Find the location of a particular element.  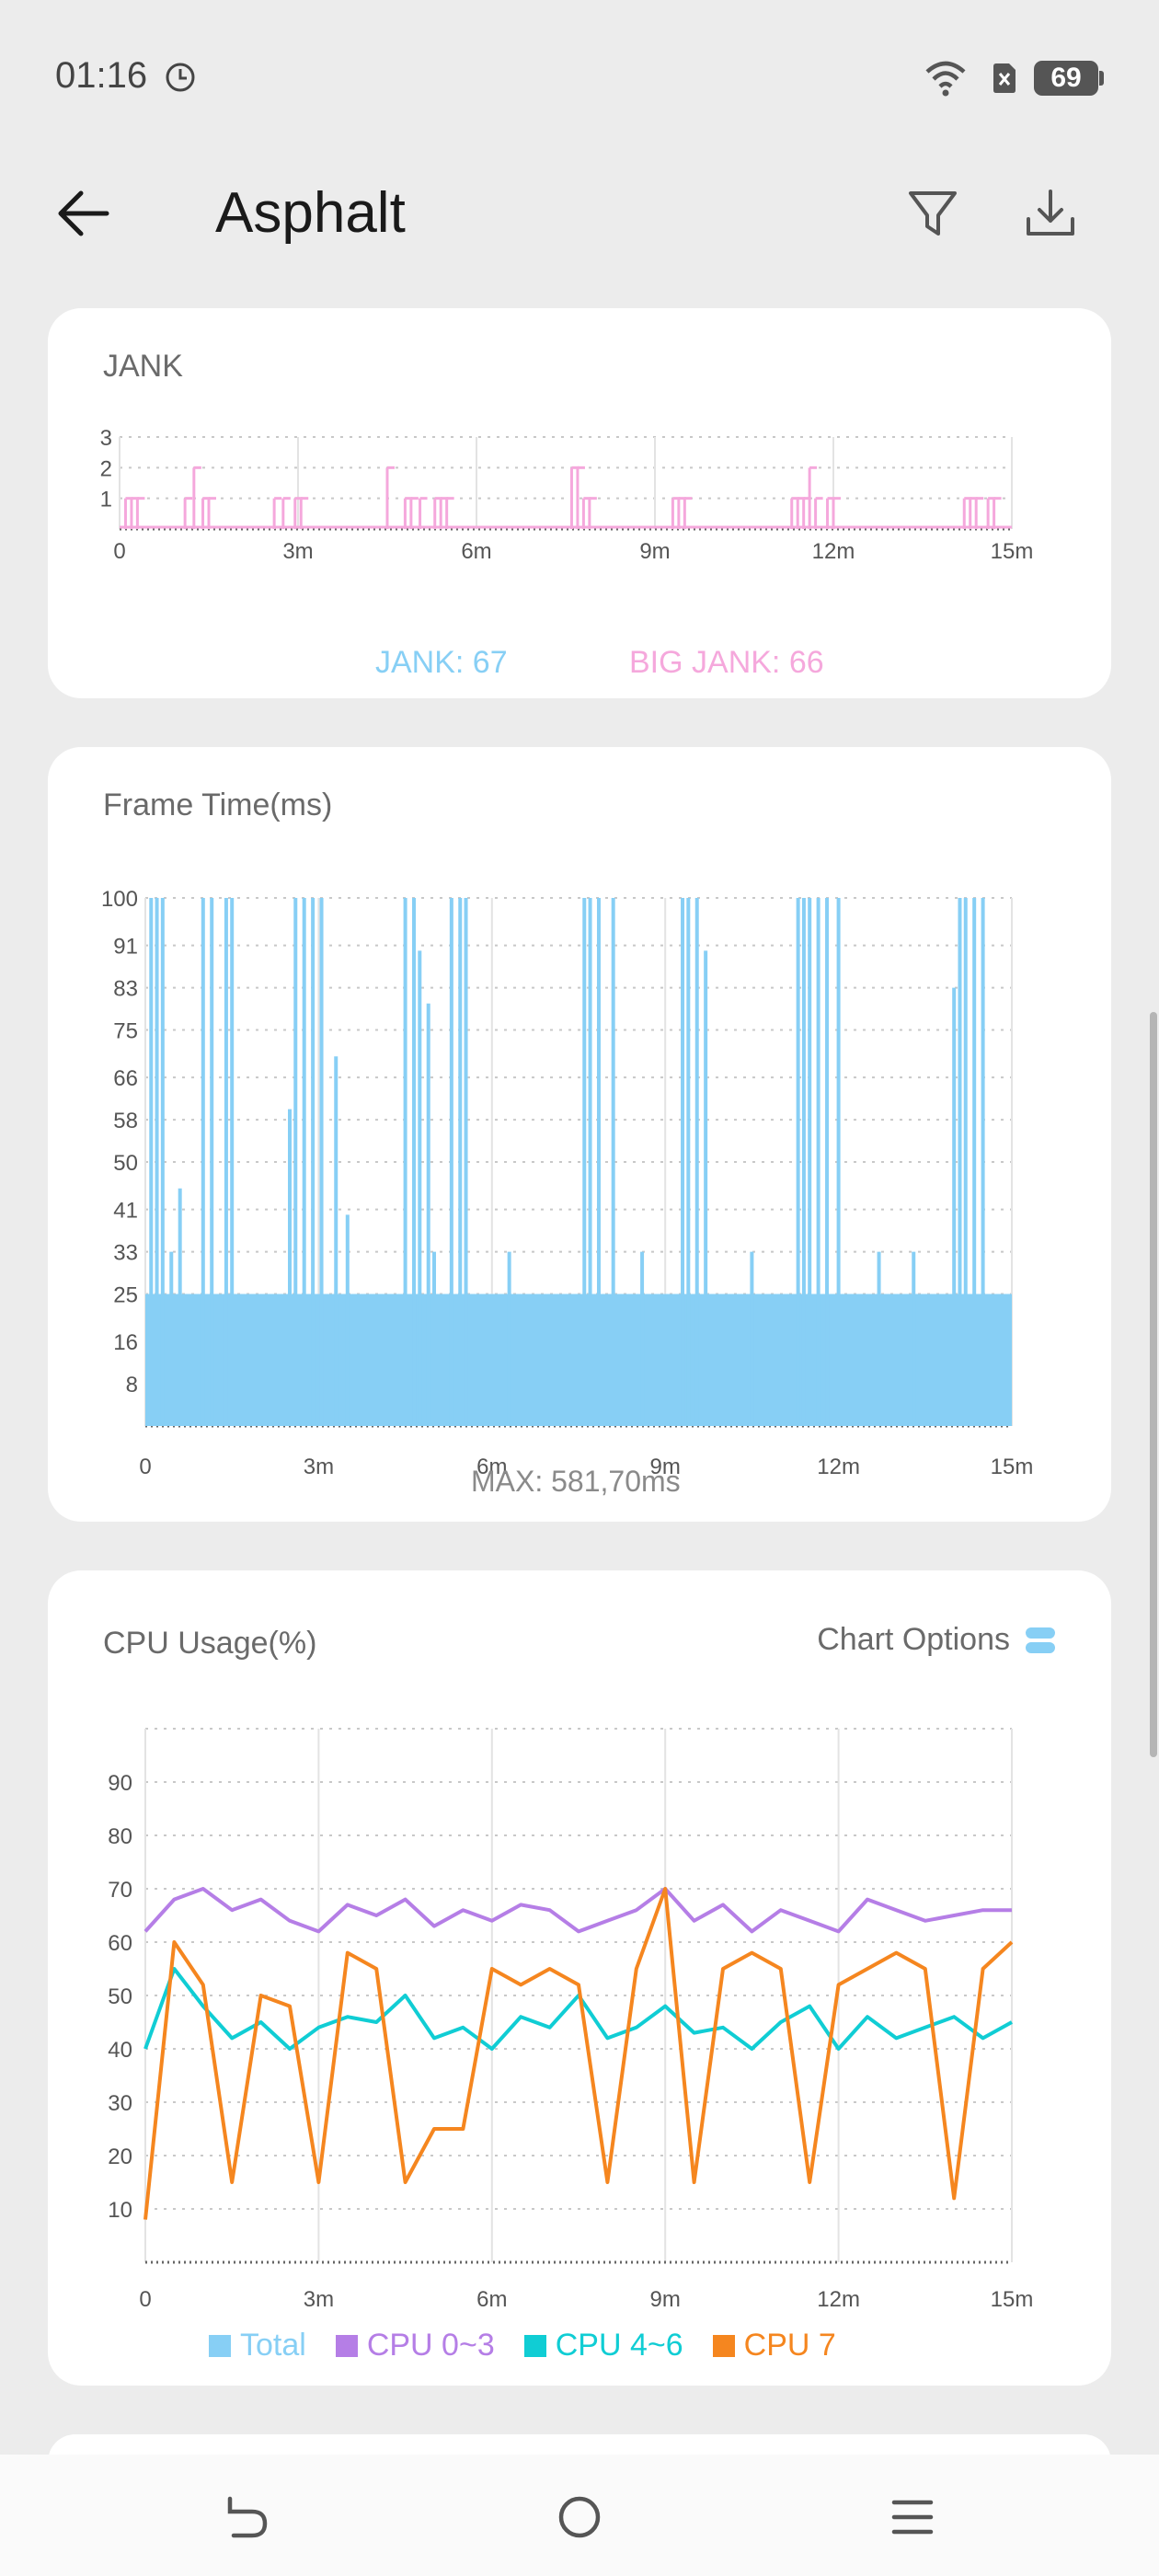

cpu46-series-line is located at coordinates (578, 2009).